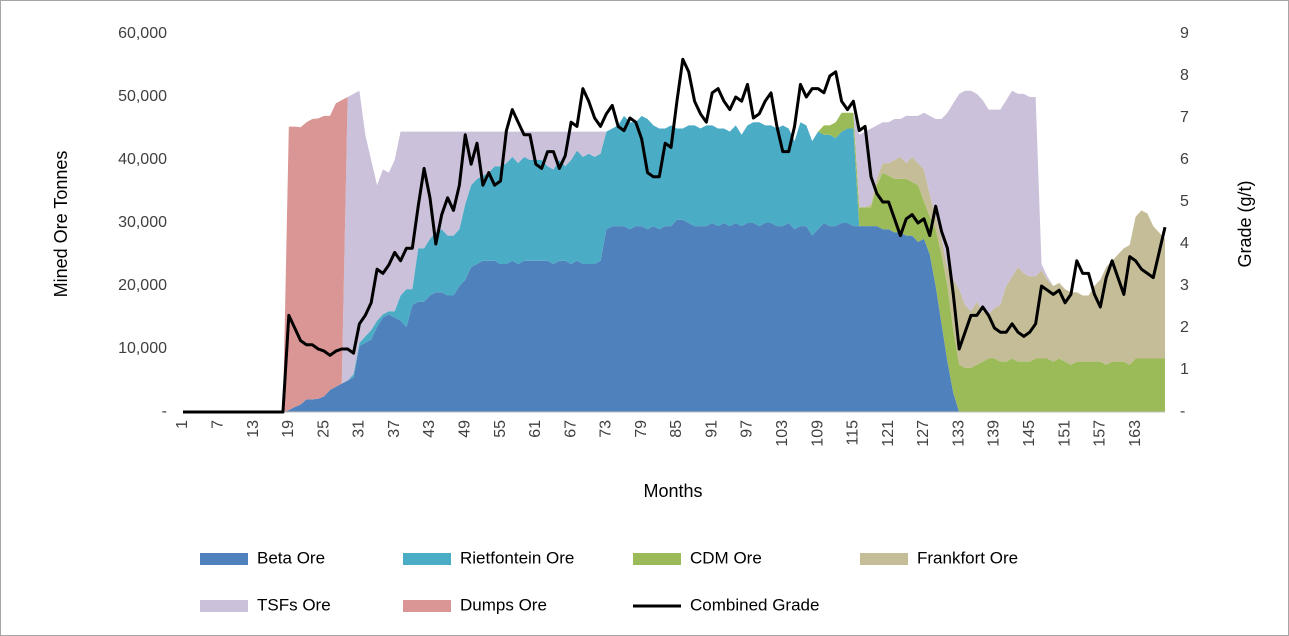  Describe the element at coordinates (142, 285) in the screenshot. I see `y-tick-label: 20,000` at that location.